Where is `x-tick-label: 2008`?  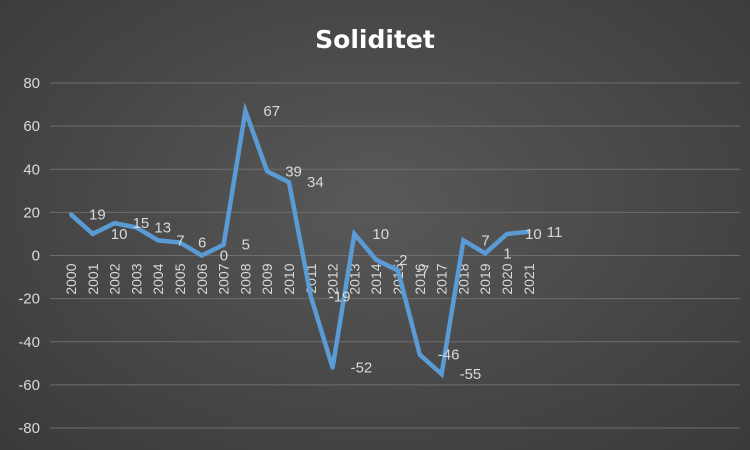
x-tick-label: 2008 is located at coordinates (245, 278).